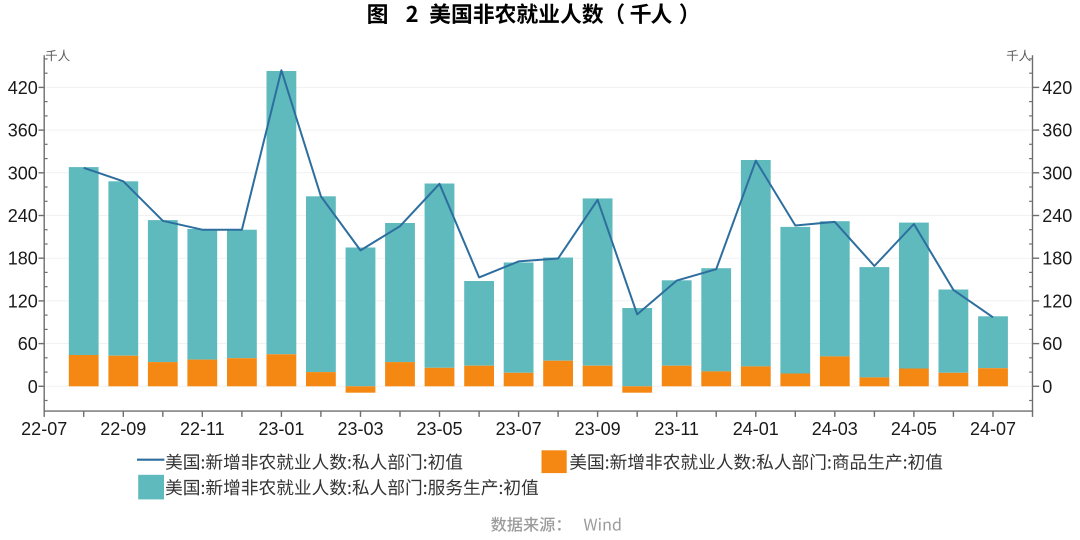  What do you see at coordinates (835, 429) in the screenshot?
I see `svg-text: 24-03` at bounding box center [835, 429].